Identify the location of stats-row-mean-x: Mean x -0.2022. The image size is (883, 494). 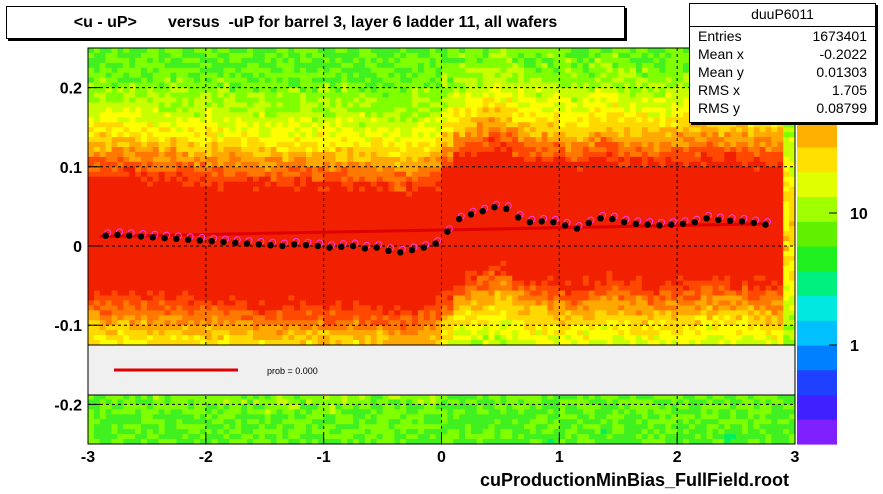
(782, 55).